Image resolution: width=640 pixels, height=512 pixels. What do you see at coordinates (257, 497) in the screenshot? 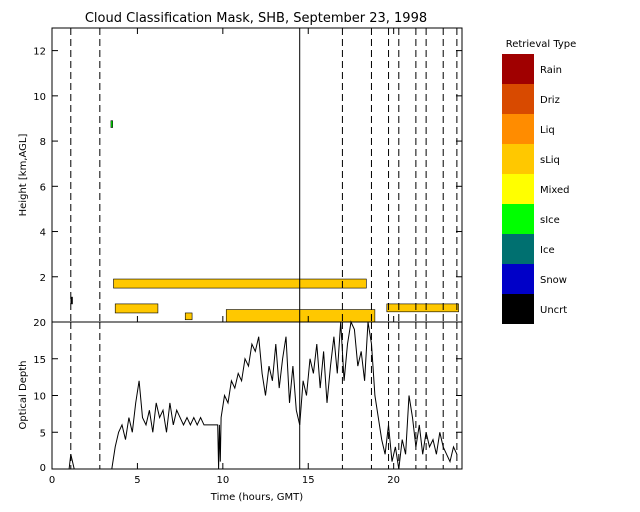
I see `time-axis-label: Time (hours, GMT)` at bounding box center [257, 497].